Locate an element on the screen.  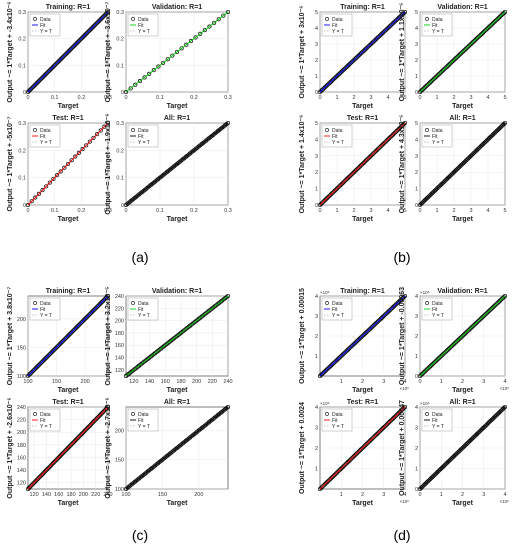
fit-line is located at coordinates (177, 52).